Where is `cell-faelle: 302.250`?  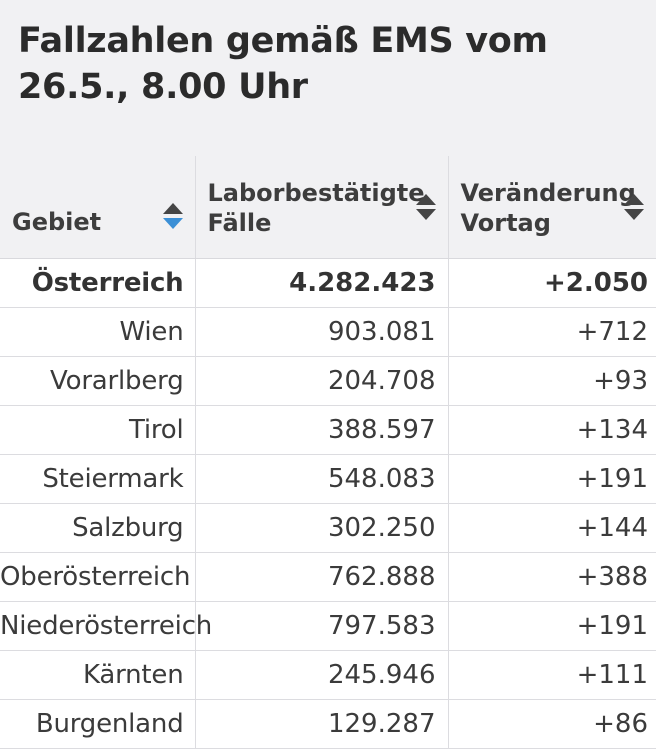 cell-faelle: 302.250 is located at coordinates (321, 528).